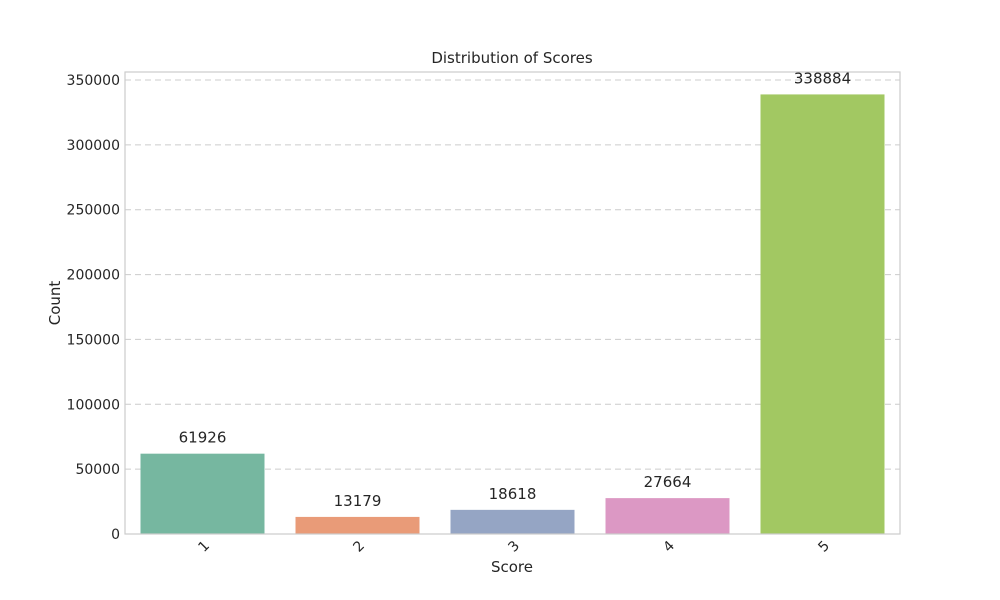  I want to click on y-tick-label: 150000, so click(93, 340).